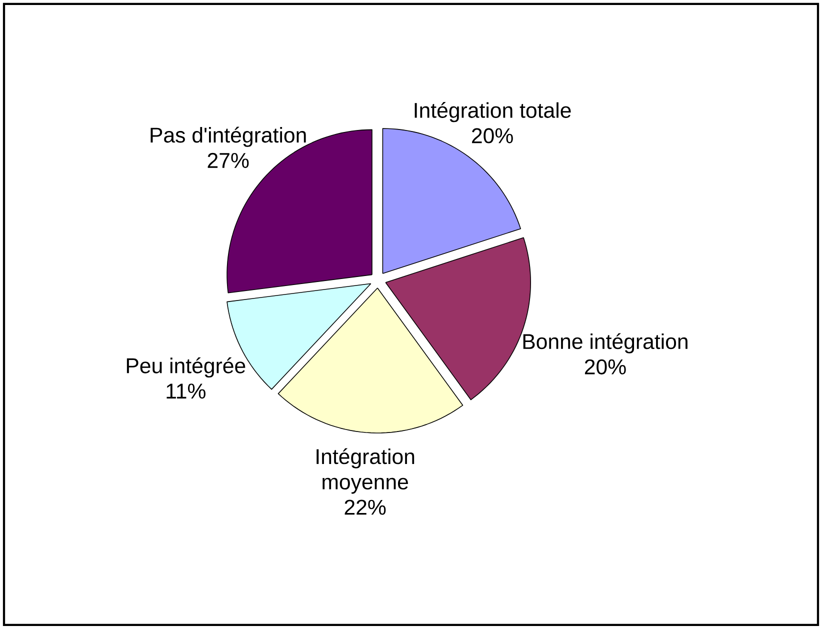 The height and width of the screenshot is (629, 822). I want to click on slice-label: Peu intégrée, so click(186, 367).